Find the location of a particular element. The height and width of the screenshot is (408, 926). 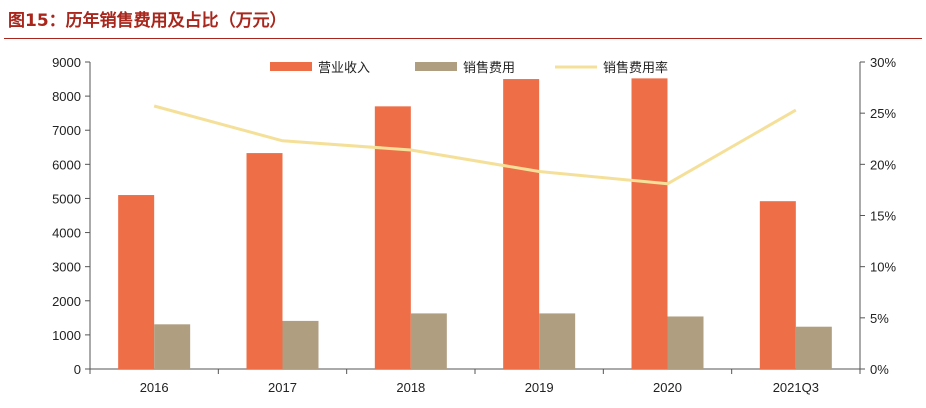

y-right-tick-label: 0% is located at coordinates (879, 369).